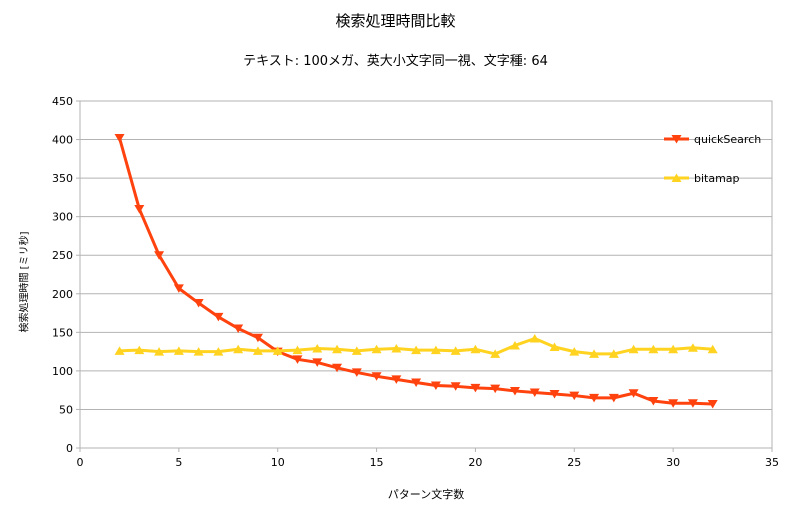 Image resolution: width=791 pixels, height=512 pixels. I want to click on legend-marker-quickSearch, so click(676, 139).